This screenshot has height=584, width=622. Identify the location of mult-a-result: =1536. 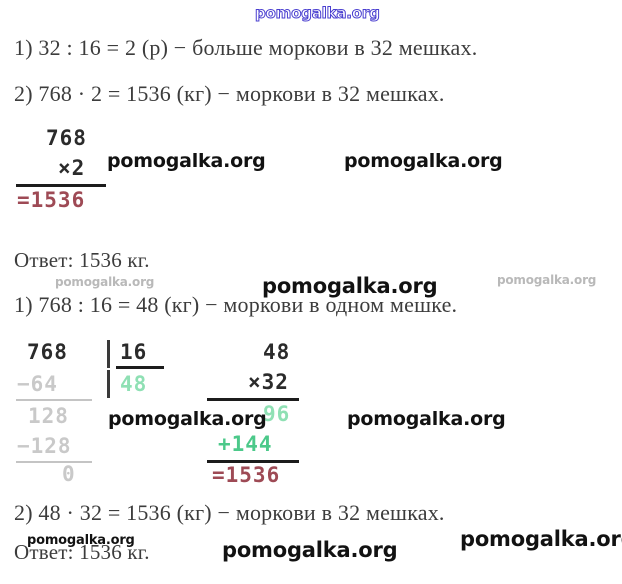
(51, 200).